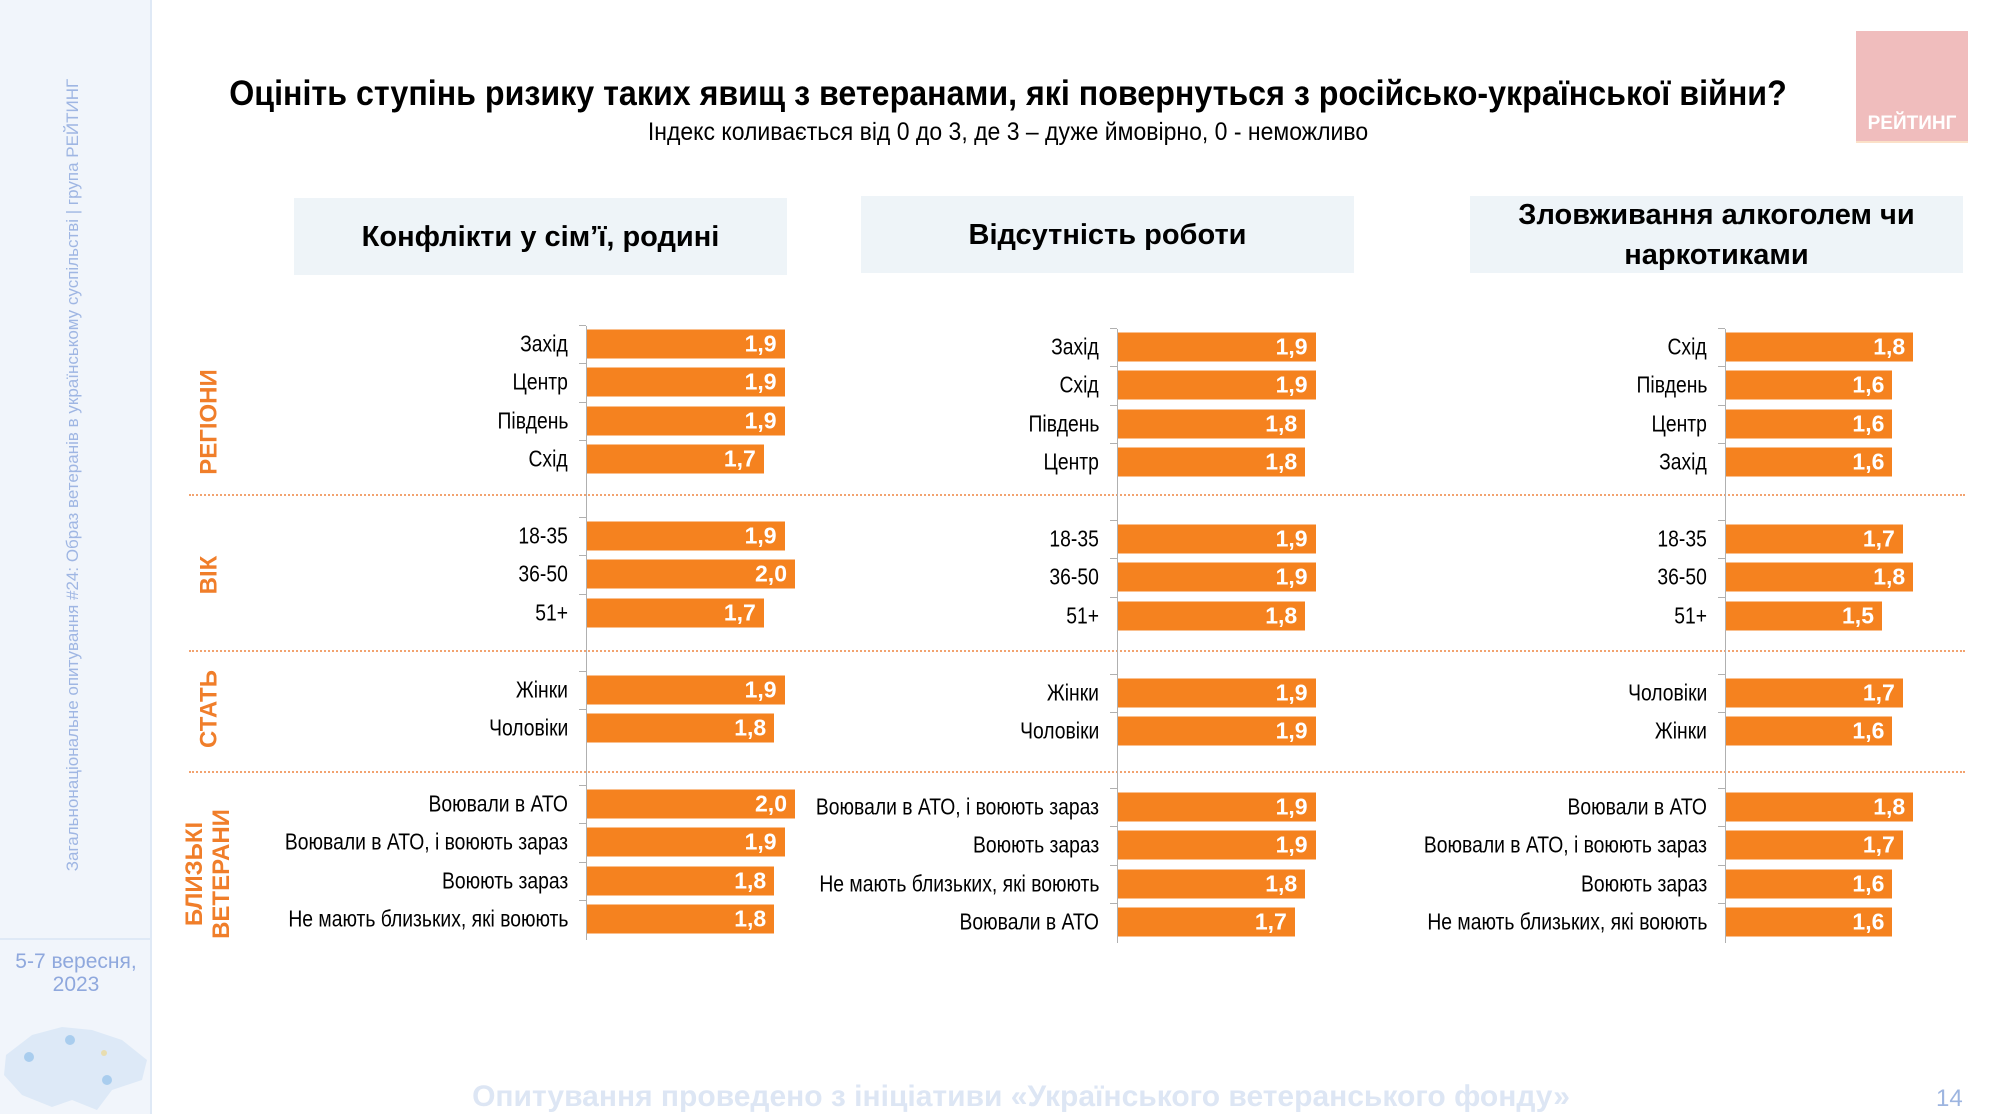 This screenshot has height=1114, width=2000. I want to click on separator-gender-veterans, so click(1077, 772).